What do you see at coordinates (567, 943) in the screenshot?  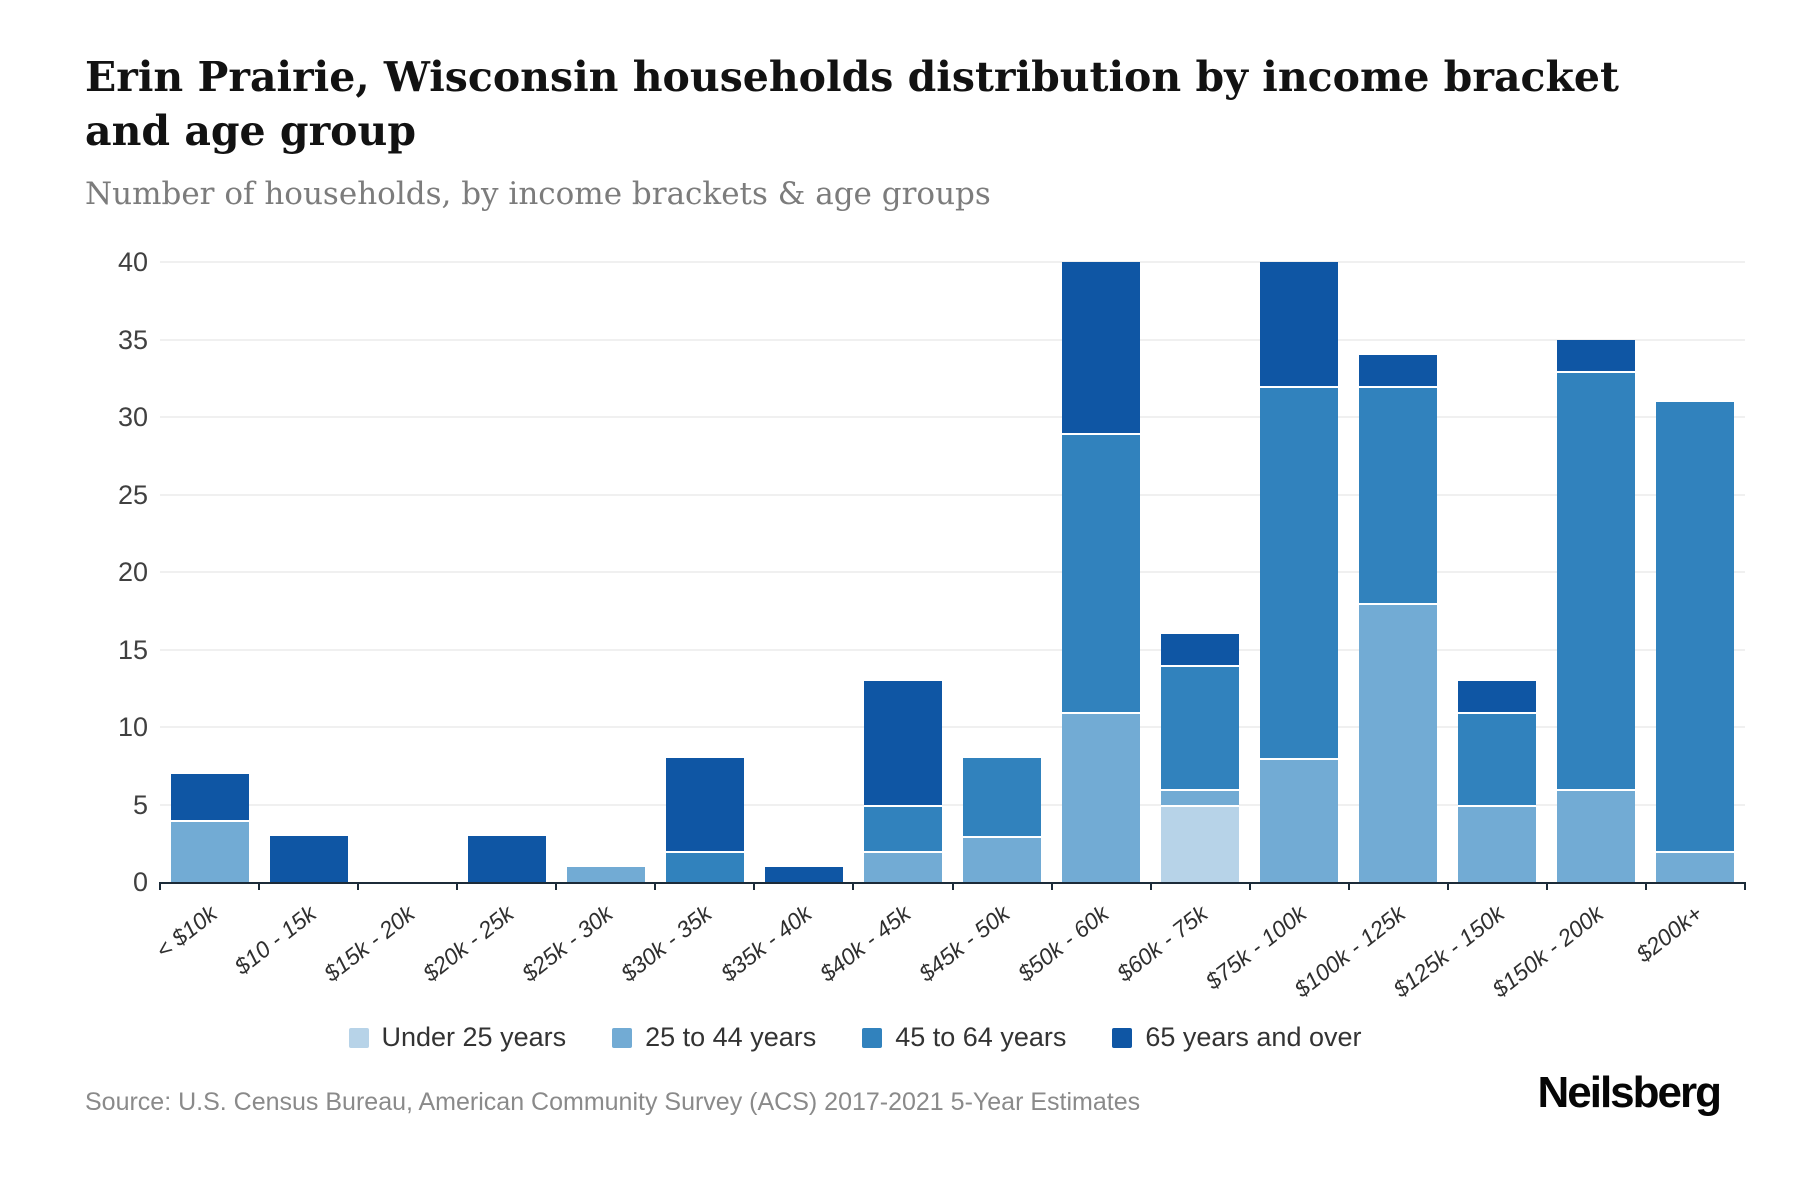 I see `x-axis-label: $25k - 30k` at bounding box center [567, 943].